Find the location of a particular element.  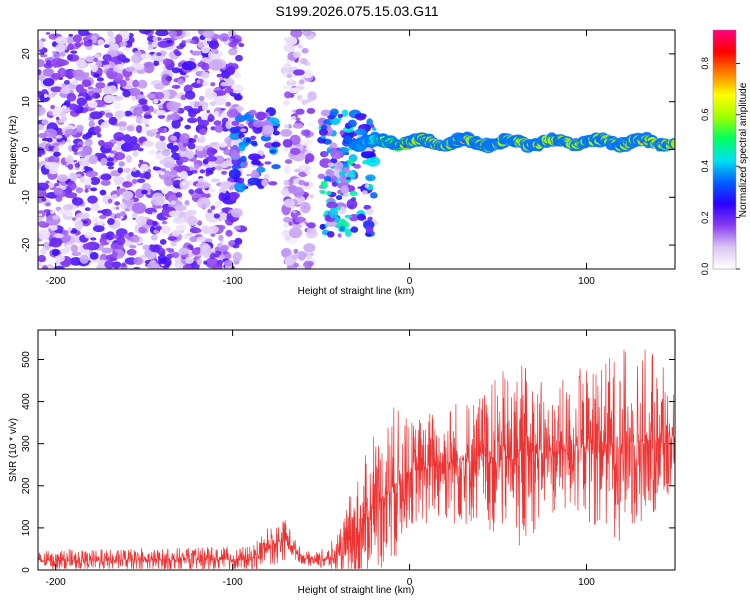

y-tick-label: -10 is located at coordinates (26, 197).